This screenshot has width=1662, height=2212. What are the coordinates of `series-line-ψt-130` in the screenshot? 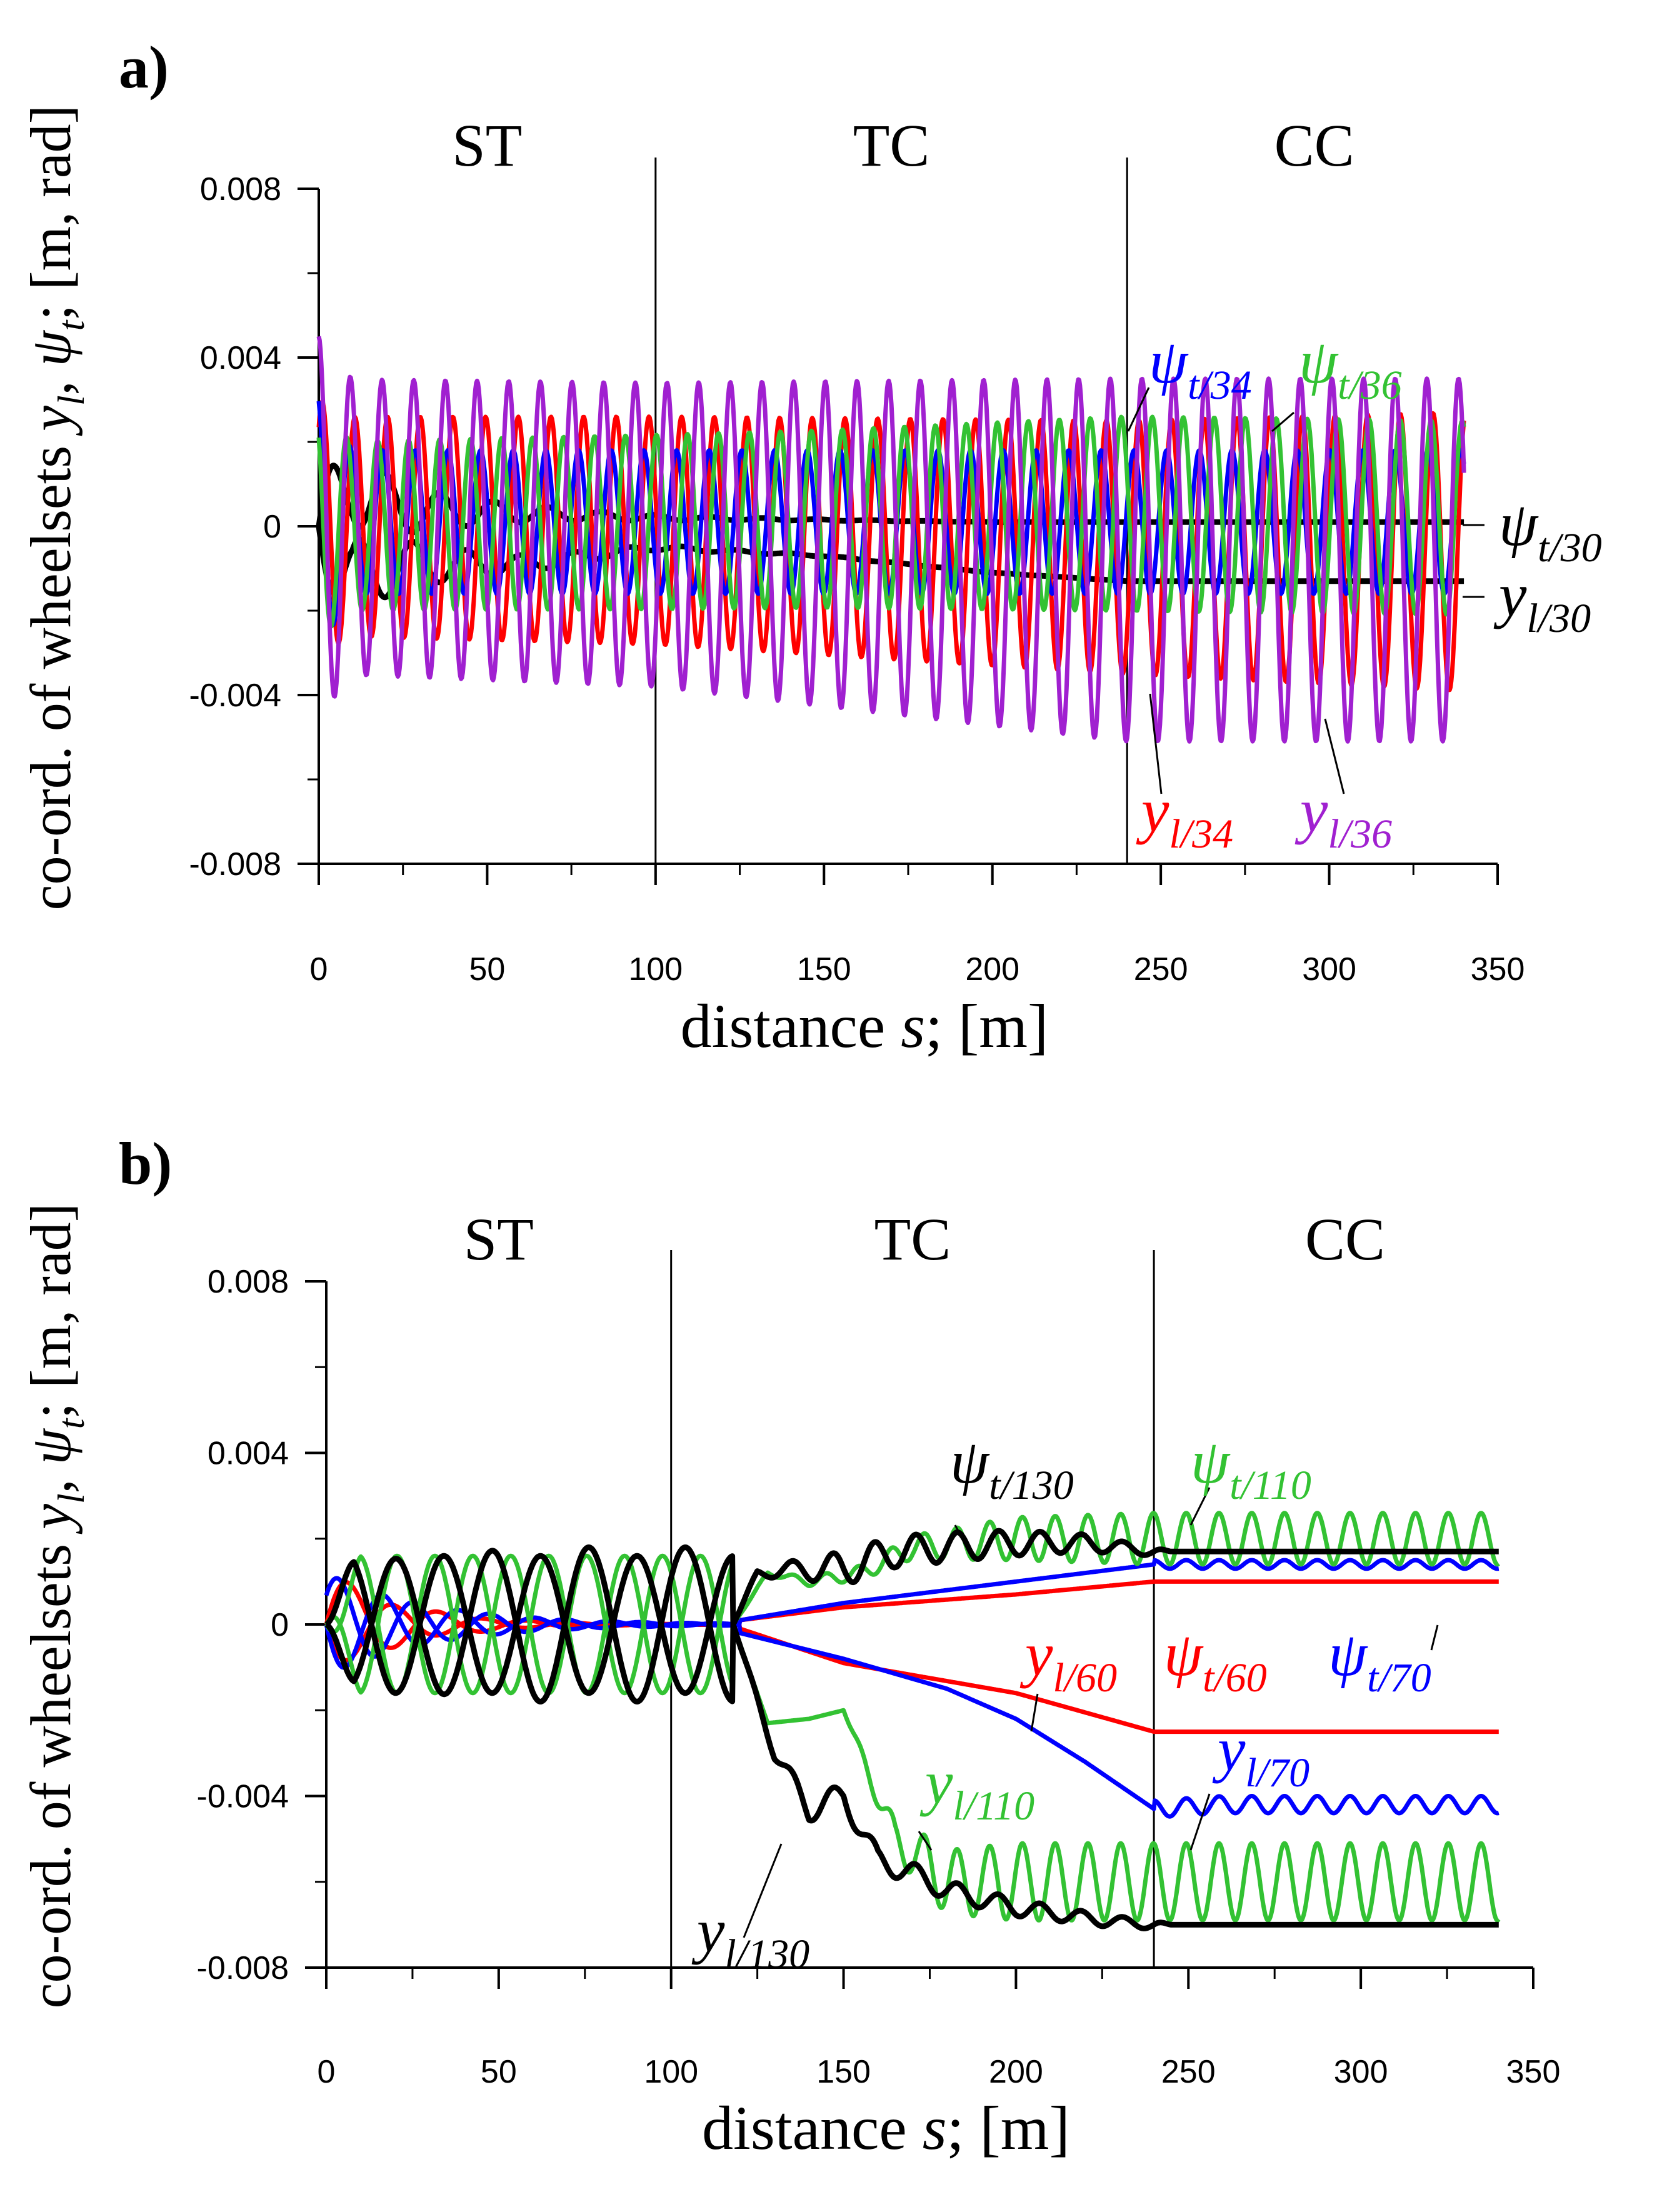 It's located at (912, 1612).